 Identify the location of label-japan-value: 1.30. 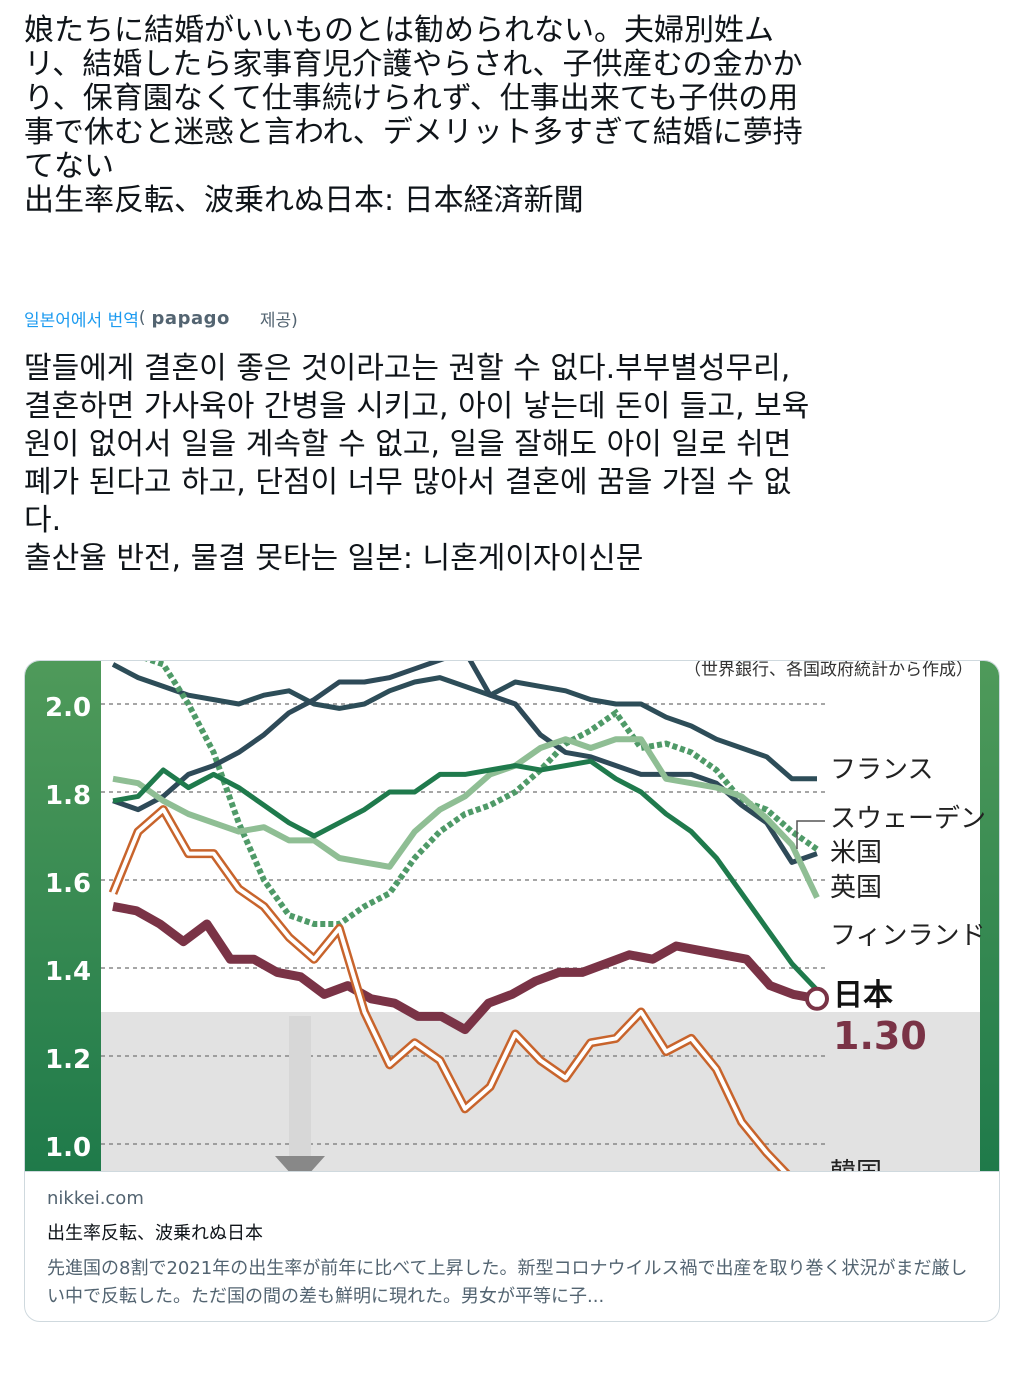
(880, 1036).